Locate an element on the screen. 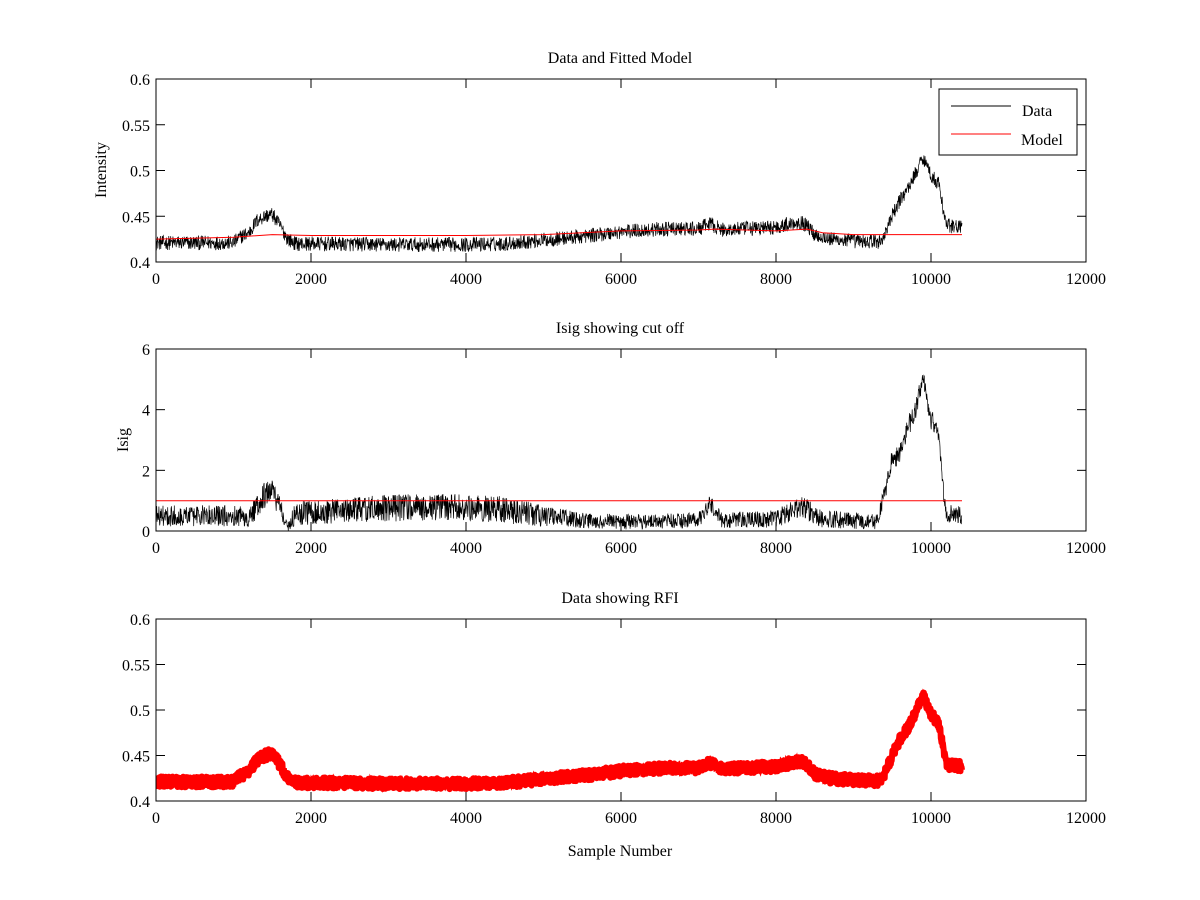 Image resolution: width=1200 pixels, height=900 pixels. intensity-y-tick-label: 0.45 is located at coordinates (136, 217).